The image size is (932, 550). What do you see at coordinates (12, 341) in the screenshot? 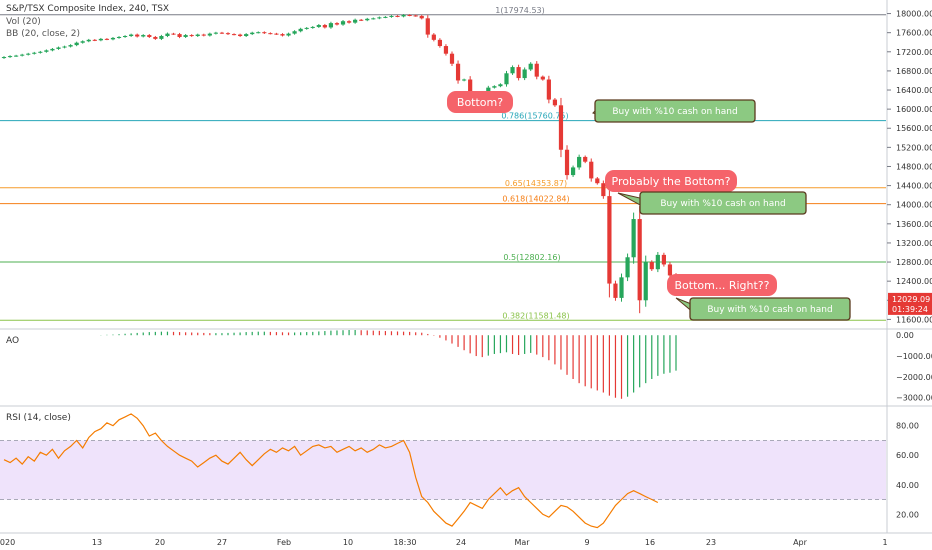
I see `ao-pane-label: AO` at bounding box center [12, 341].